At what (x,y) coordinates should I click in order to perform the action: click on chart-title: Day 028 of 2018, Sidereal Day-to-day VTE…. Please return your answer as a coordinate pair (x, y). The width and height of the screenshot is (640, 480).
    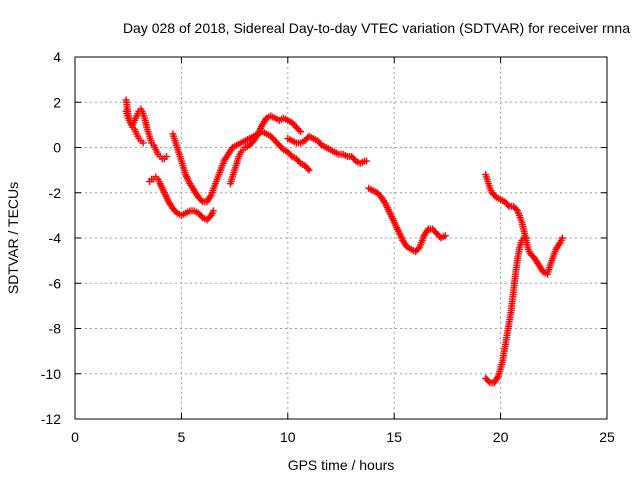
    Looking at the image, I should click on (376, 28).